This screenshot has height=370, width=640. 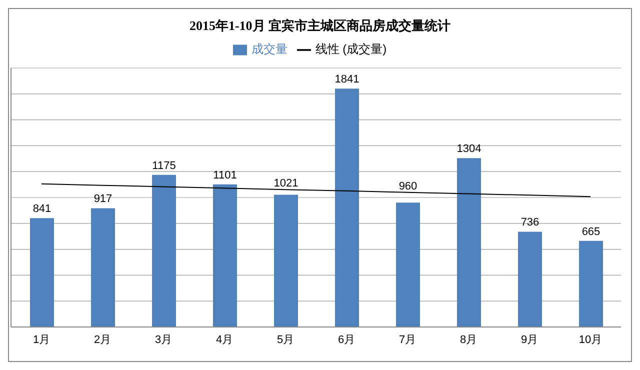 What do you see at coordinates (103, 199) in the screenshot?
I see `data-label: 917` at bounding box center [103, 199].